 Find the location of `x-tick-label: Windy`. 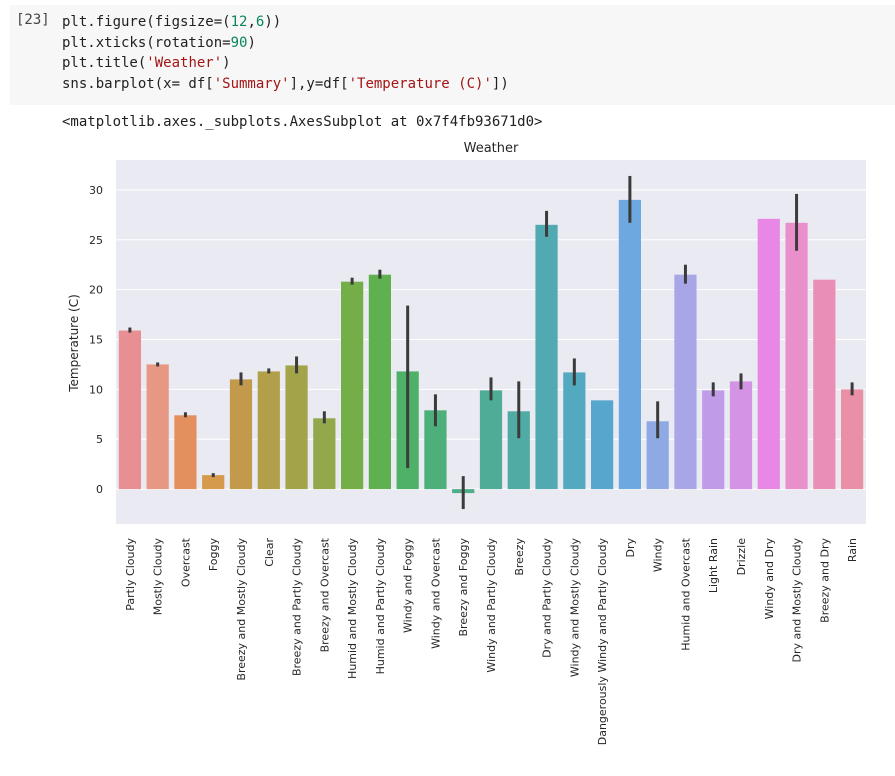

x-tick-label: Windy is located at coordinates (658, 555).